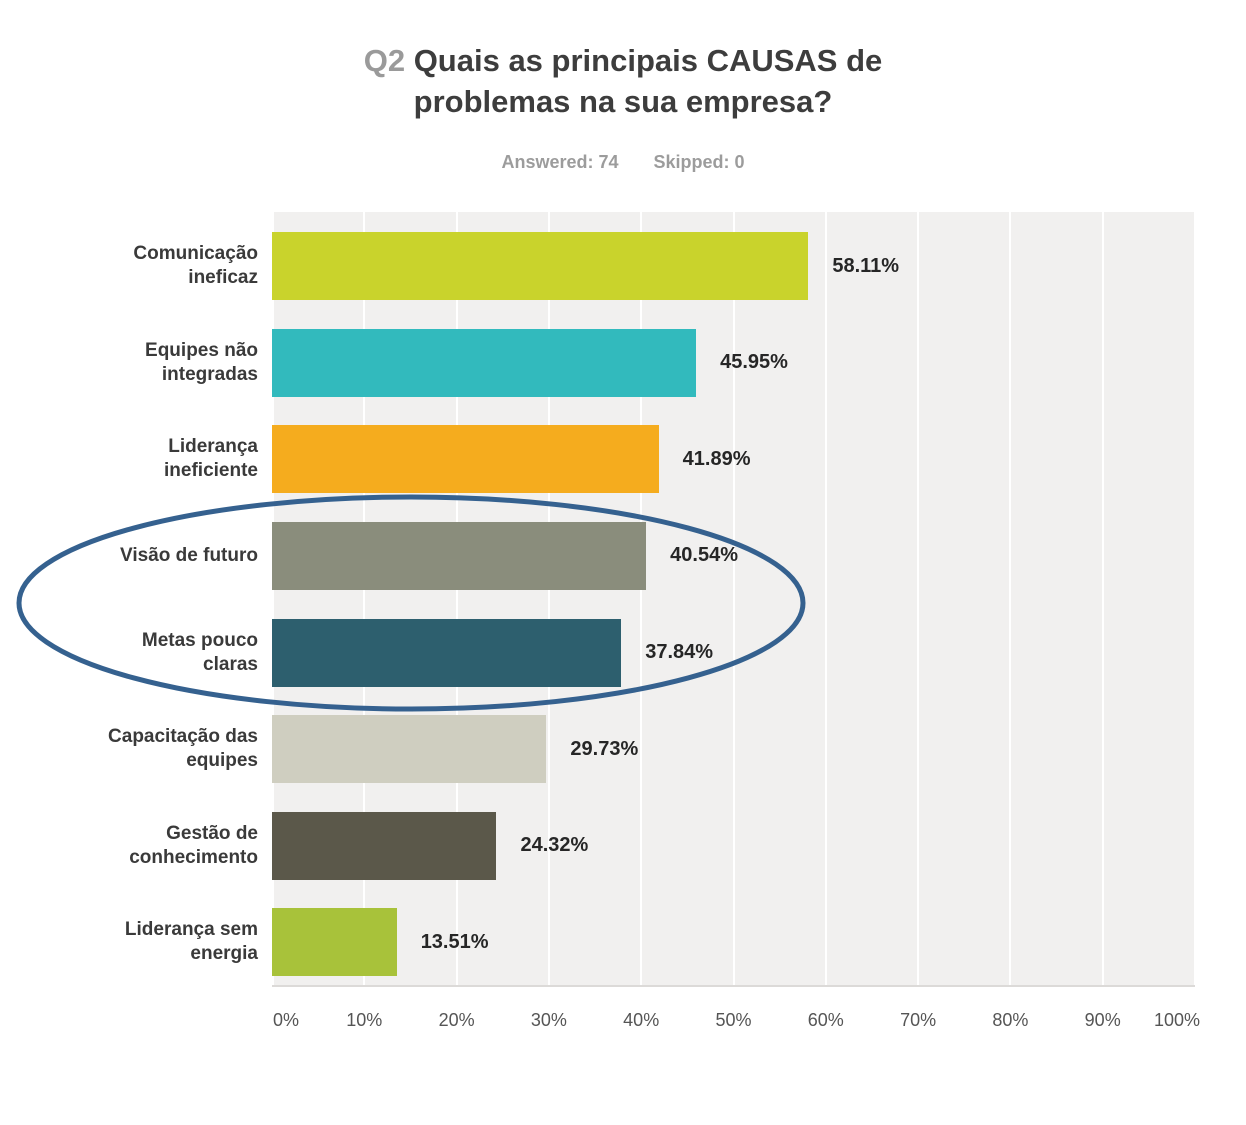 The image size is (1246, 1125). What do you see at coordinates (211, 459) in the screenshot?
I see `category-label: Liderança ineficiente` at bounding box center [211, 459].